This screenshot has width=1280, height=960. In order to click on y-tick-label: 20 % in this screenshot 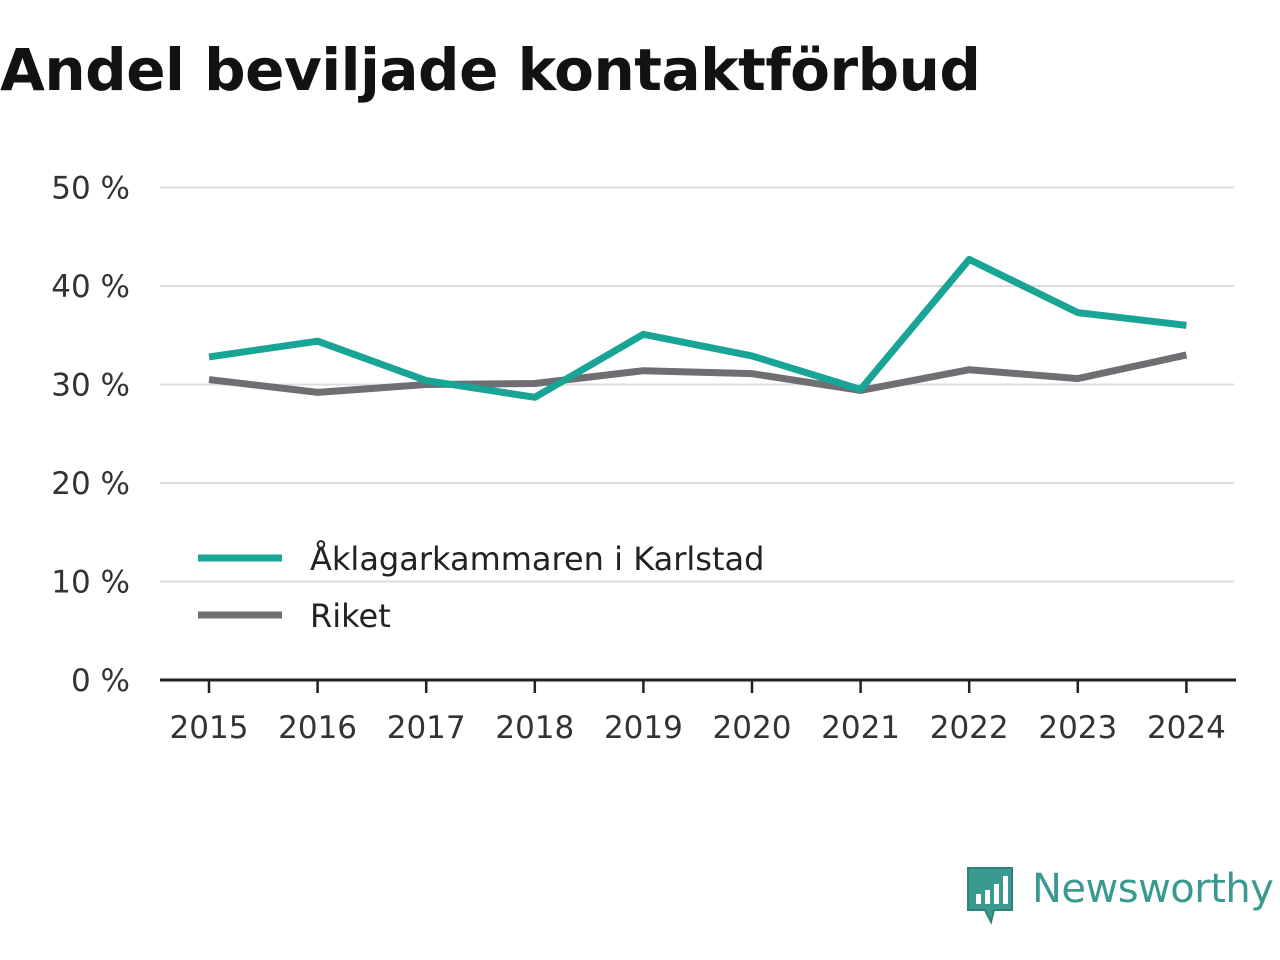, I will do `click(90, 484)`.